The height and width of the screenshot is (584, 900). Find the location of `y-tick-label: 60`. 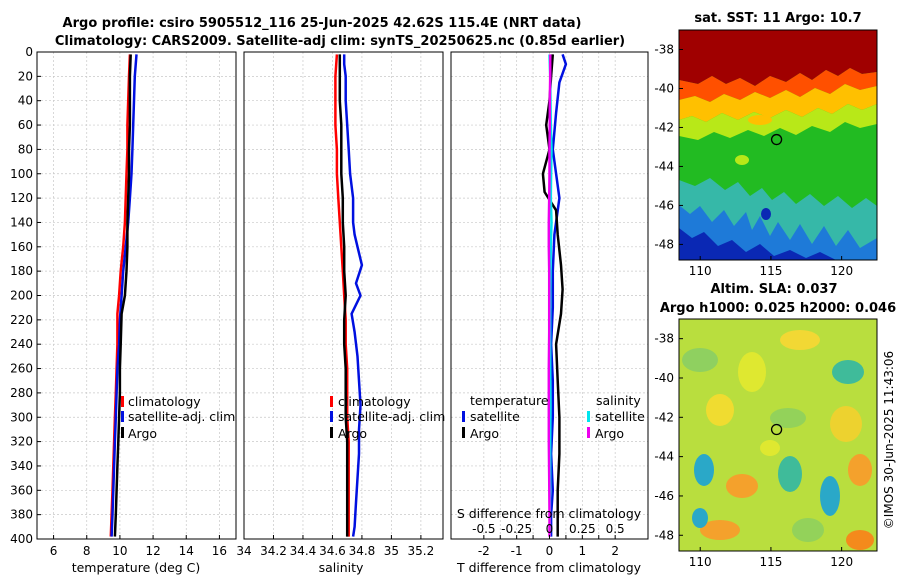

y-tick-label: 60 is located at coordinates (25, 125).